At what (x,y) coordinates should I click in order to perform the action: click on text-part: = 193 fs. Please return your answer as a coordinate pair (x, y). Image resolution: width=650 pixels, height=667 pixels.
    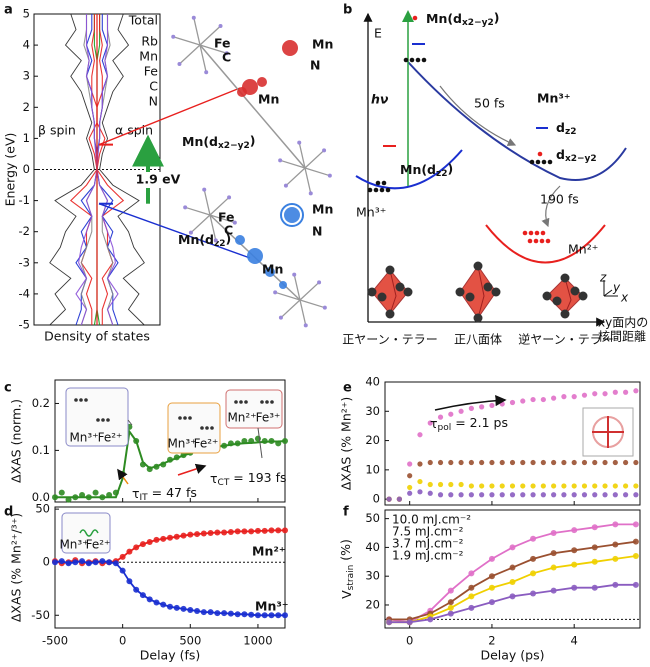
    Looking at the image, I should click on (257, 476).